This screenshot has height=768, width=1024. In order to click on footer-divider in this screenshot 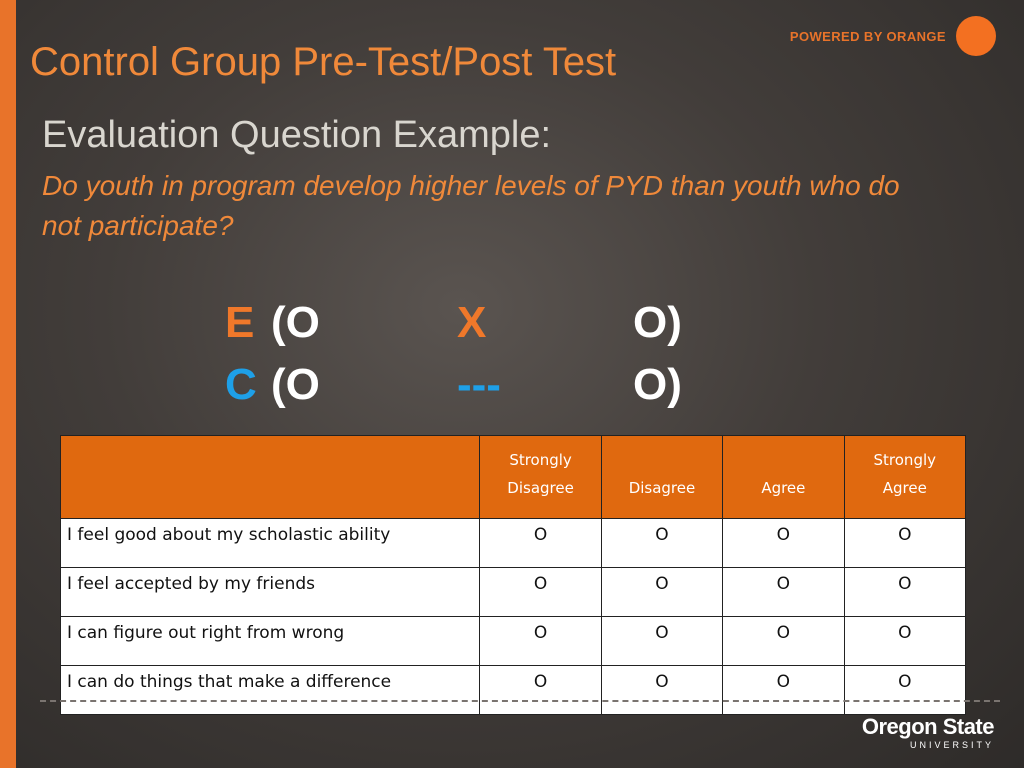, I will do `click(520, 701)`.